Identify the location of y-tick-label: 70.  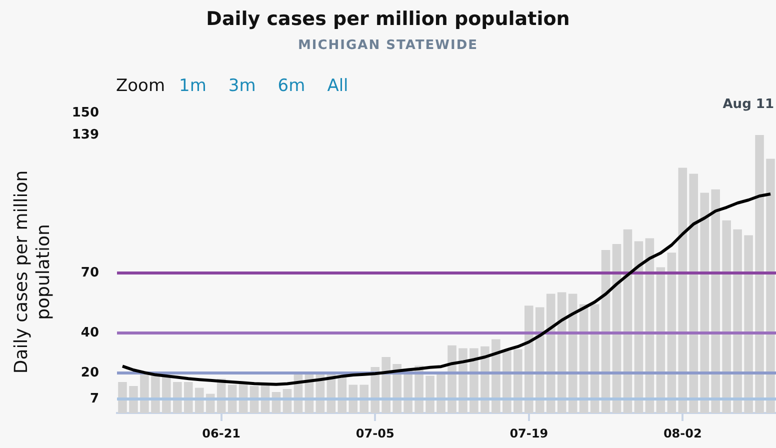
(89, 272).